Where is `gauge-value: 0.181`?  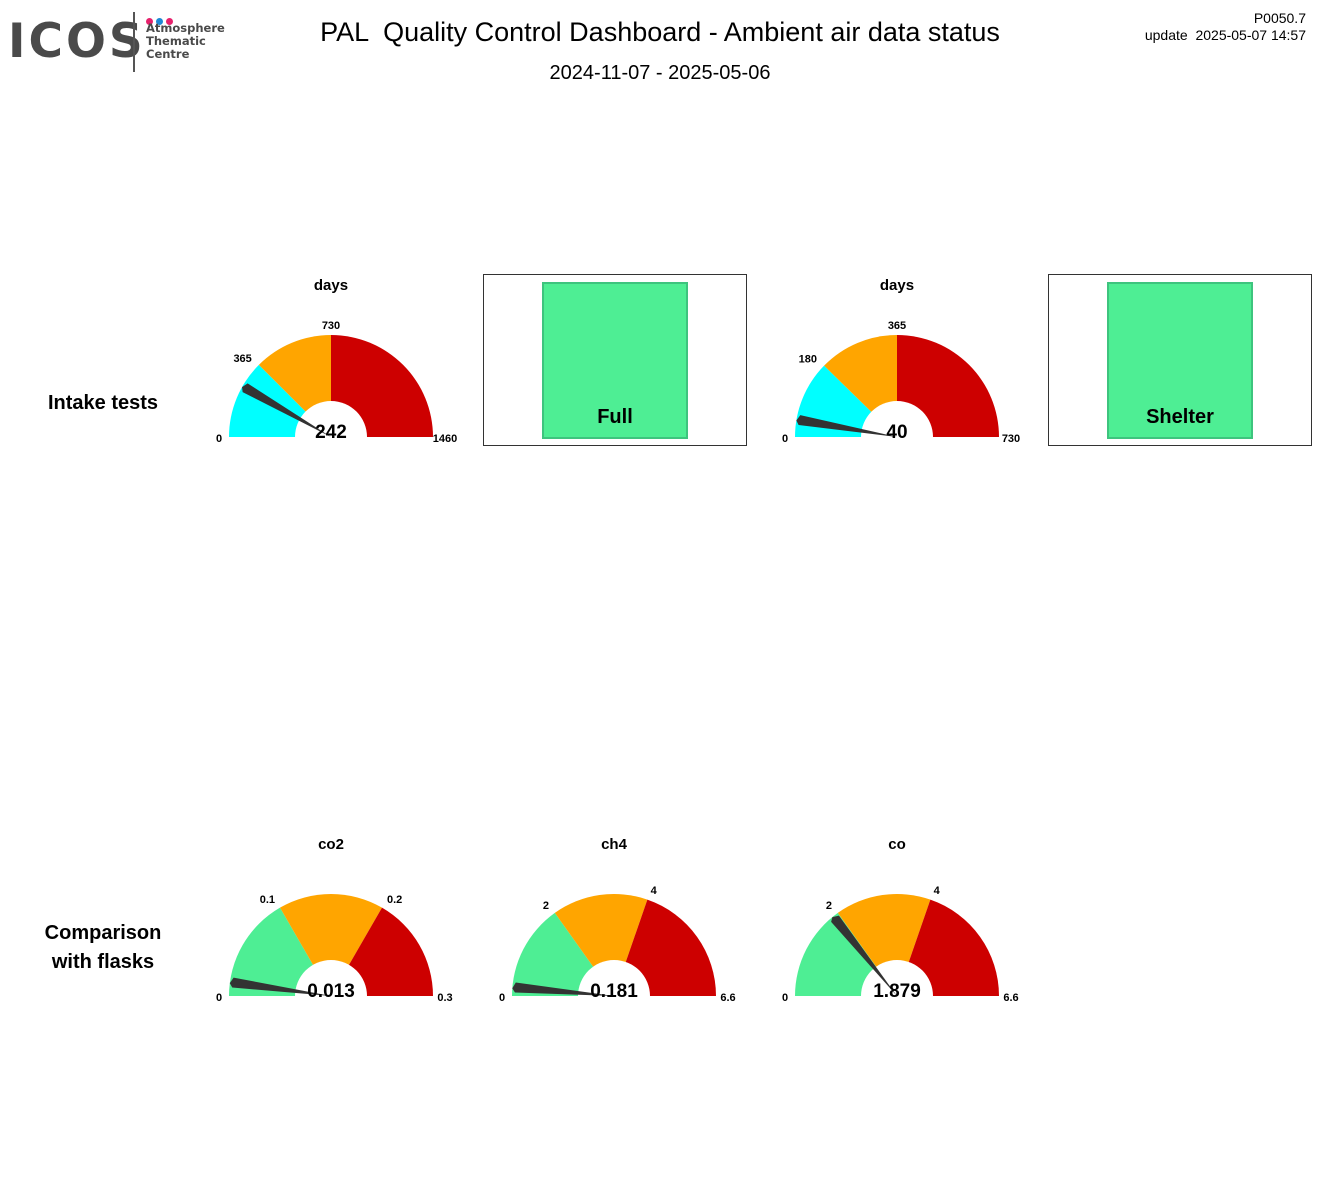
gauge-value: 0.181 is located at coordinates (614, 991).